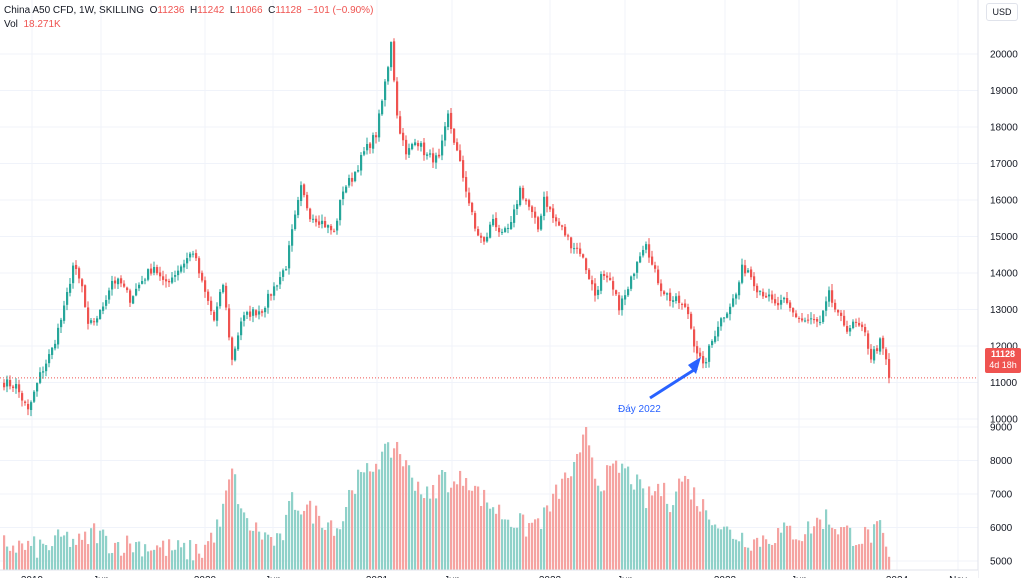  Describe the element at coordinates (1004, 128) in the screenshot. I see `price-tick-label: 18000` at that location.